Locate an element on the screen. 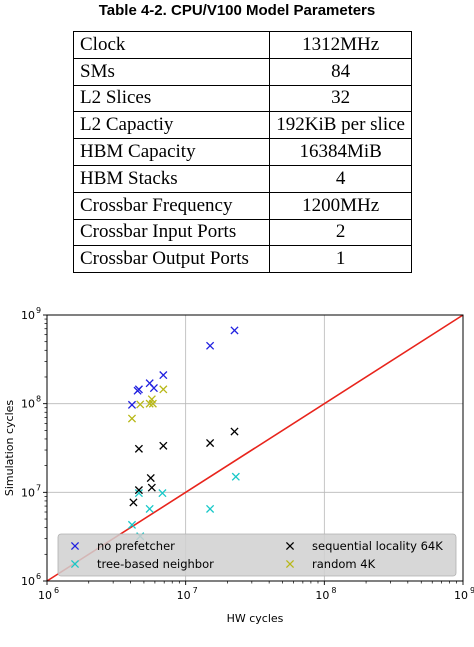 This screenshot has height=647, width=474. legend-box is located at coordinates (257, 555).